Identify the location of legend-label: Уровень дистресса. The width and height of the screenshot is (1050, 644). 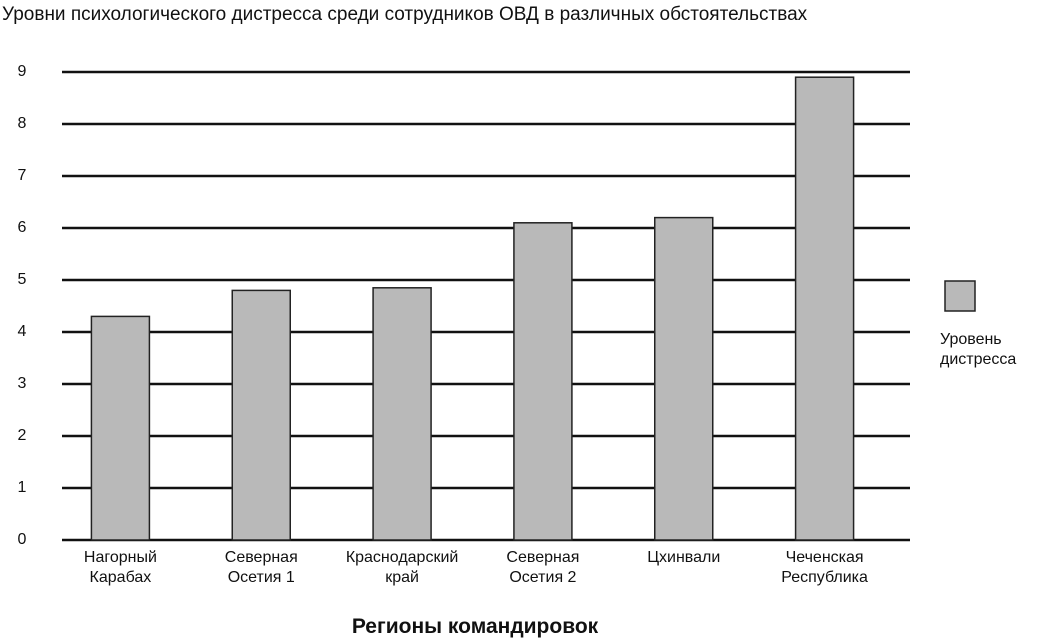
(978, 349).